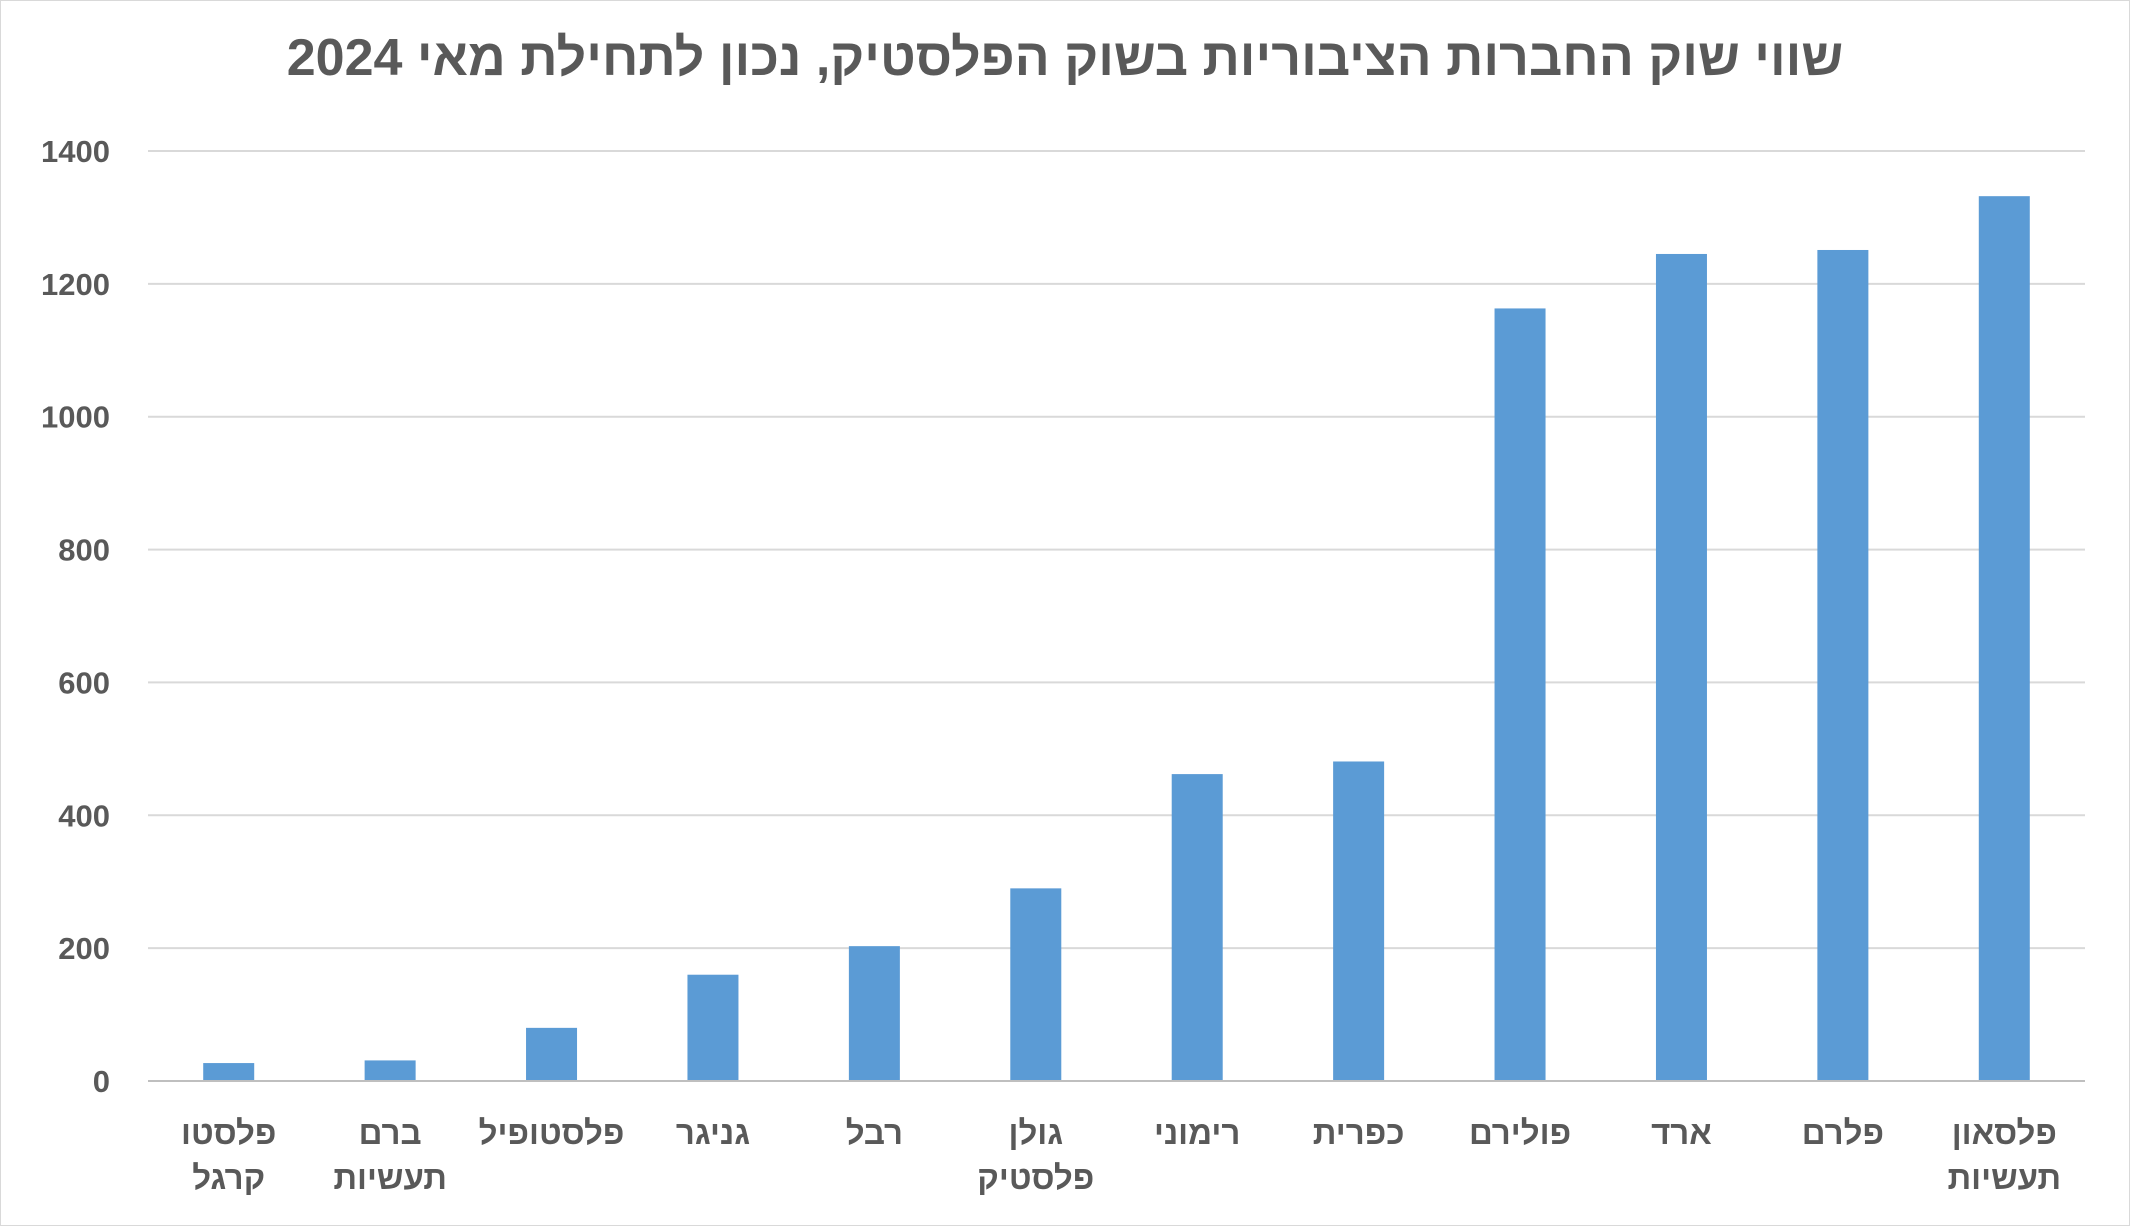 This screenshot has width=2130, height=1226. Describe the element at coordinates (84, 815) in the screenshot. I see `y-tick-label: 400` at that location.